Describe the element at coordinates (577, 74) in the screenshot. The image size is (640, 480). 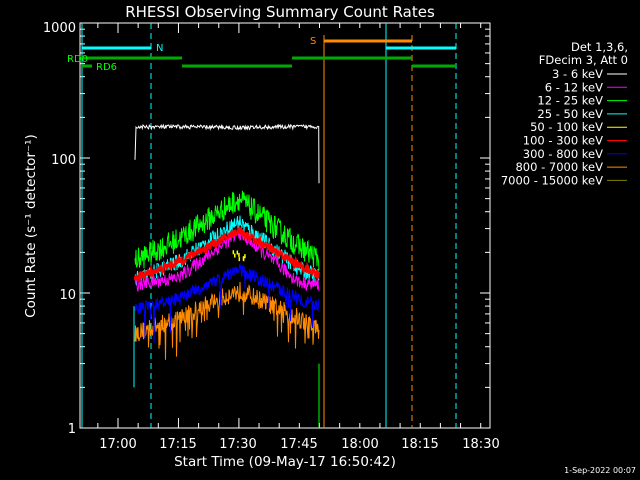
I see `legend-label: 3 - 6 keV` at that location.